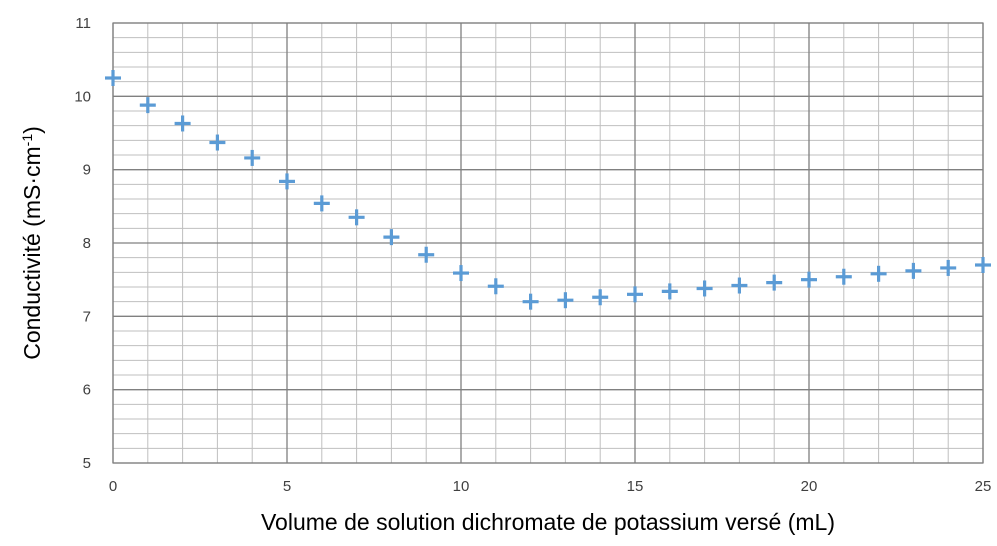  I want to click on y-axis-label-close: ), so click(32, 130).